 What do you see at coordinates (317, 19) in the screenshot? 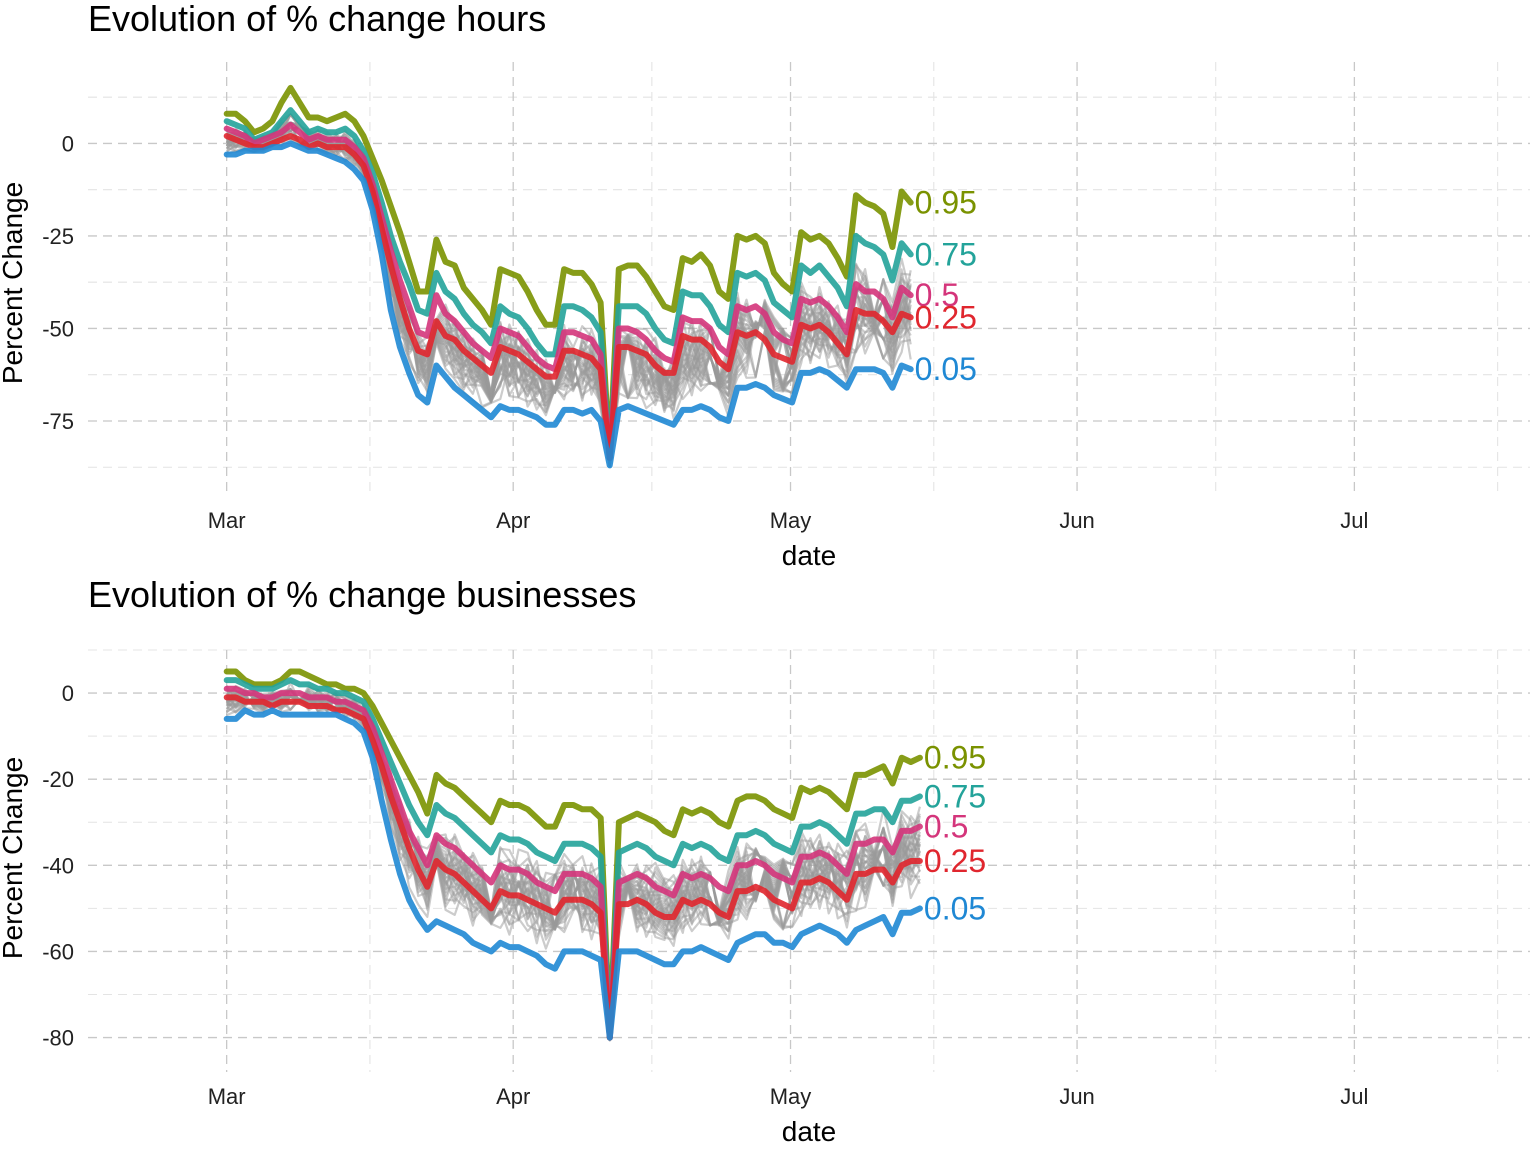
I see `chart-title: Evolution of % change hours` at bounding box center [317, 19].